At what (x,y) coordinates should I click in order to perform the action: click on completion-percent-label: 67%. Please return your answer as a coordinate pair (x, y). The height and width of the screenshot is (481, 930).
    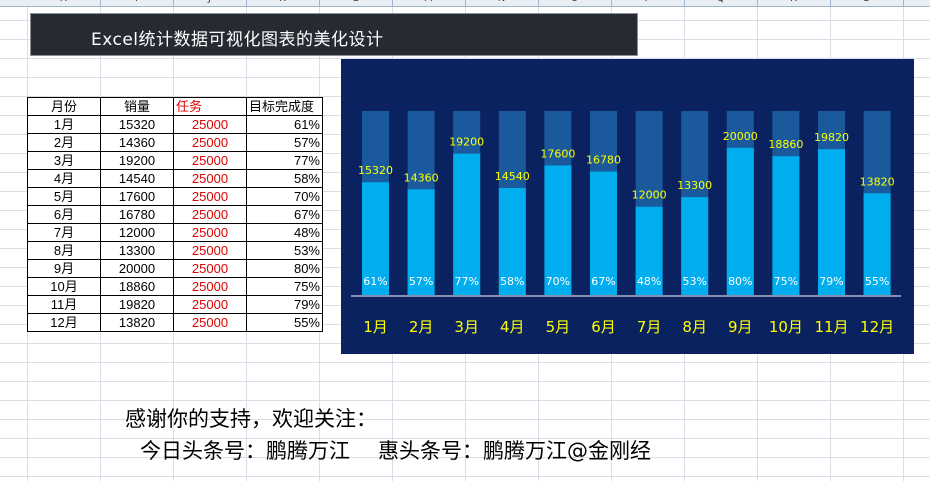
    Looking at the image, I should click on (603, 281).